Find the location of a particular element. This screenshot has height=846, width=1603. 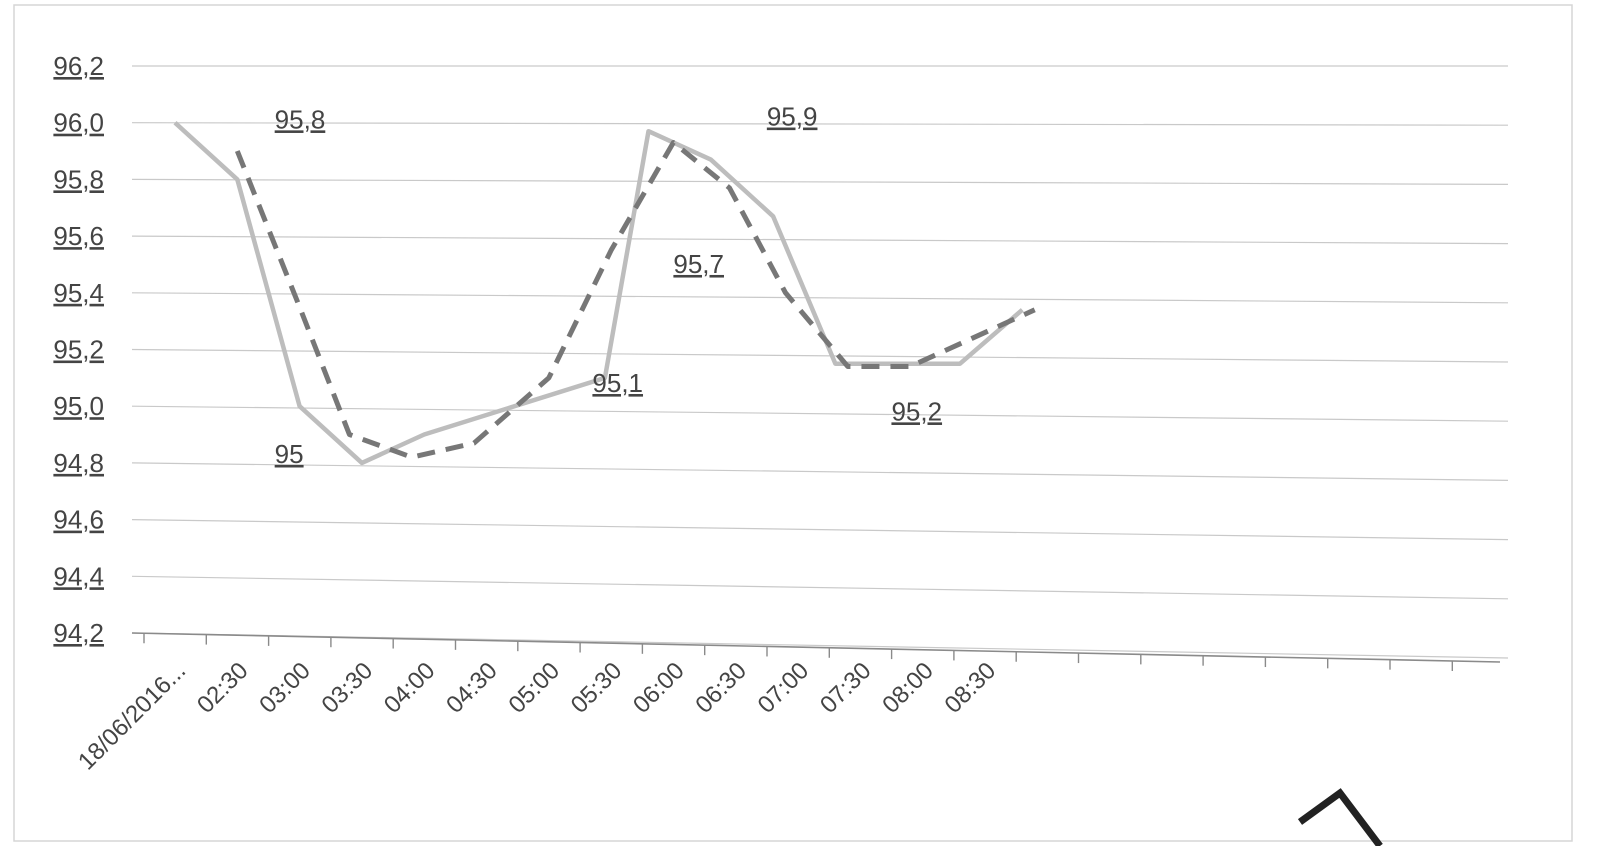

x-axis-line is located at coordinates (816, 647).